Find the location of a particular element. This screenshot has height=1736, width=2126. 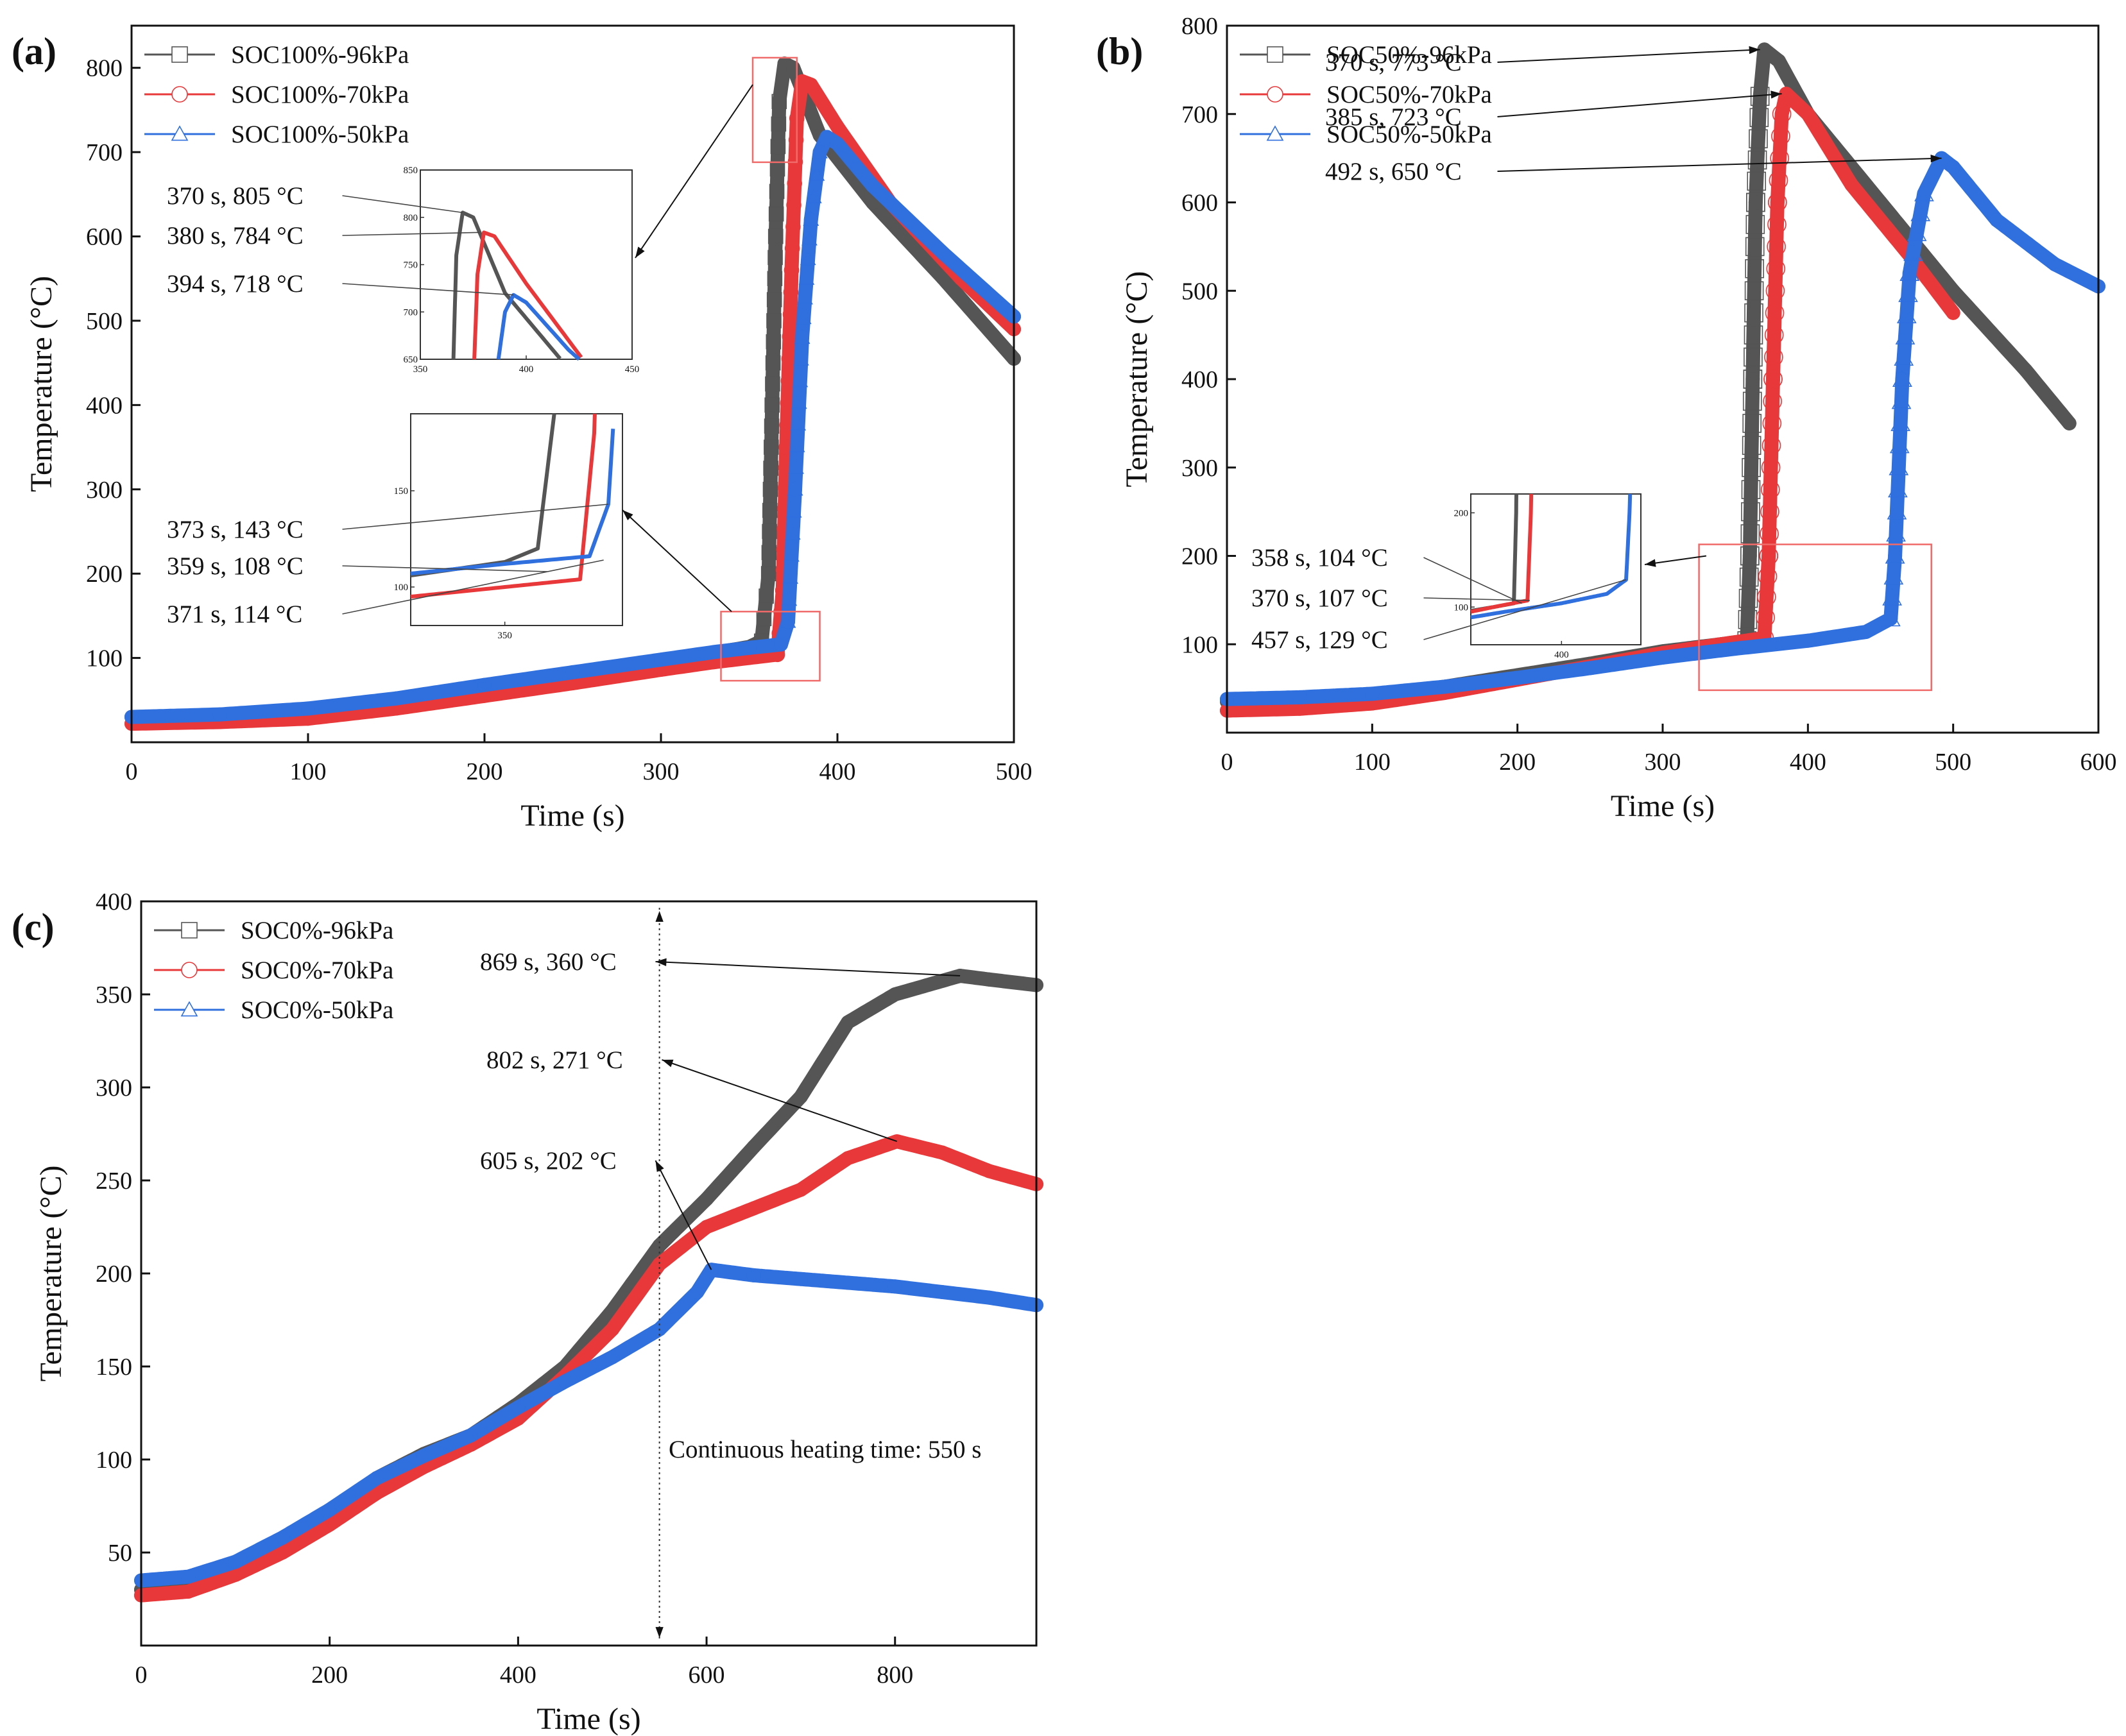

x-axis-label: Time (s) is located at coordinates (588, 1719).